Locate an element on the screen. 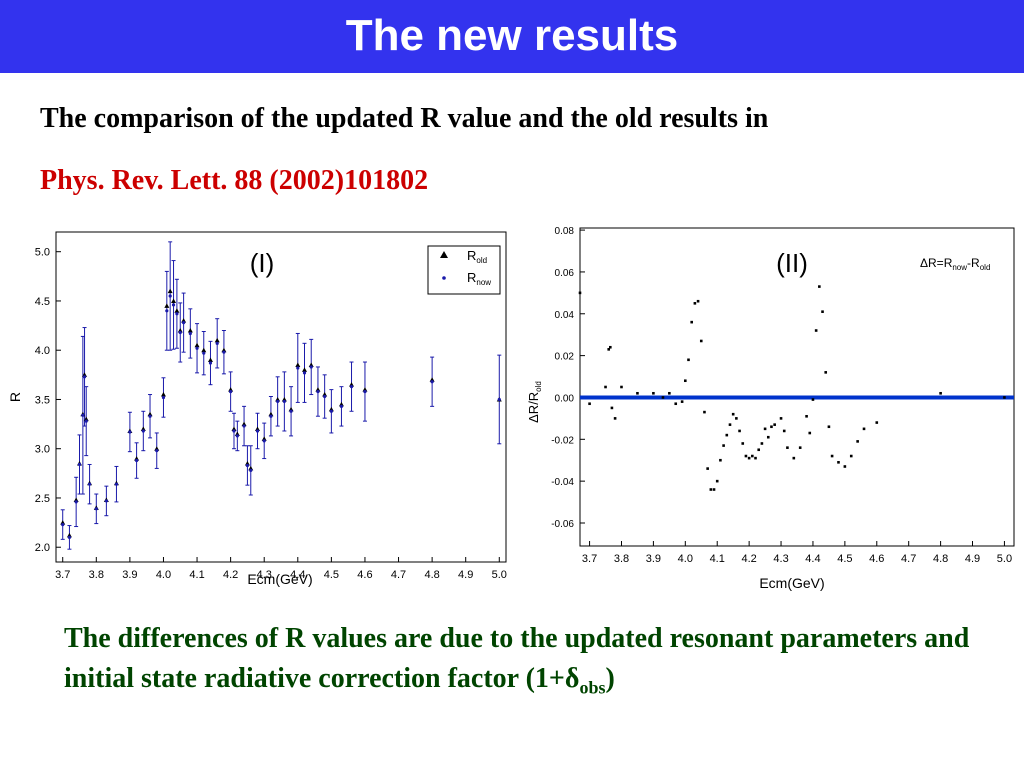 The width and height of the screenshot is (1024, 768). slide-title: The new results is located at coordinates (512, 35).